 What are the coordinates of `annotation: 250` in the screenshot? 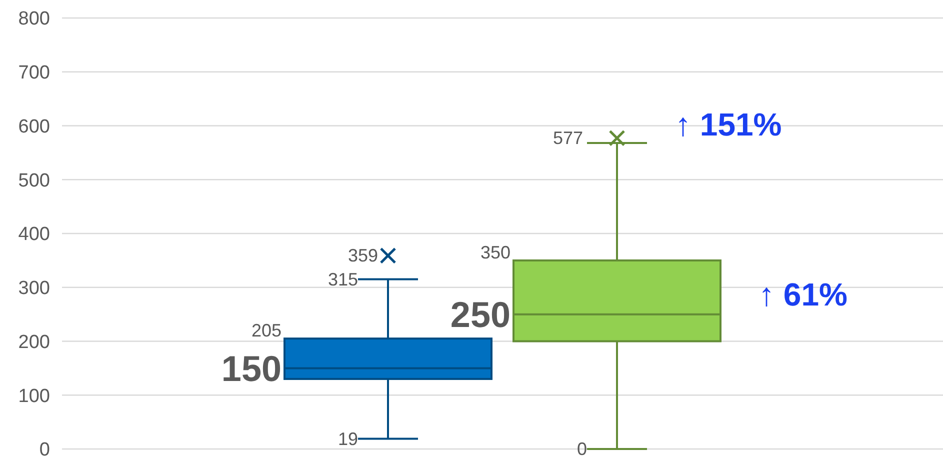 It's located at (480, 314).